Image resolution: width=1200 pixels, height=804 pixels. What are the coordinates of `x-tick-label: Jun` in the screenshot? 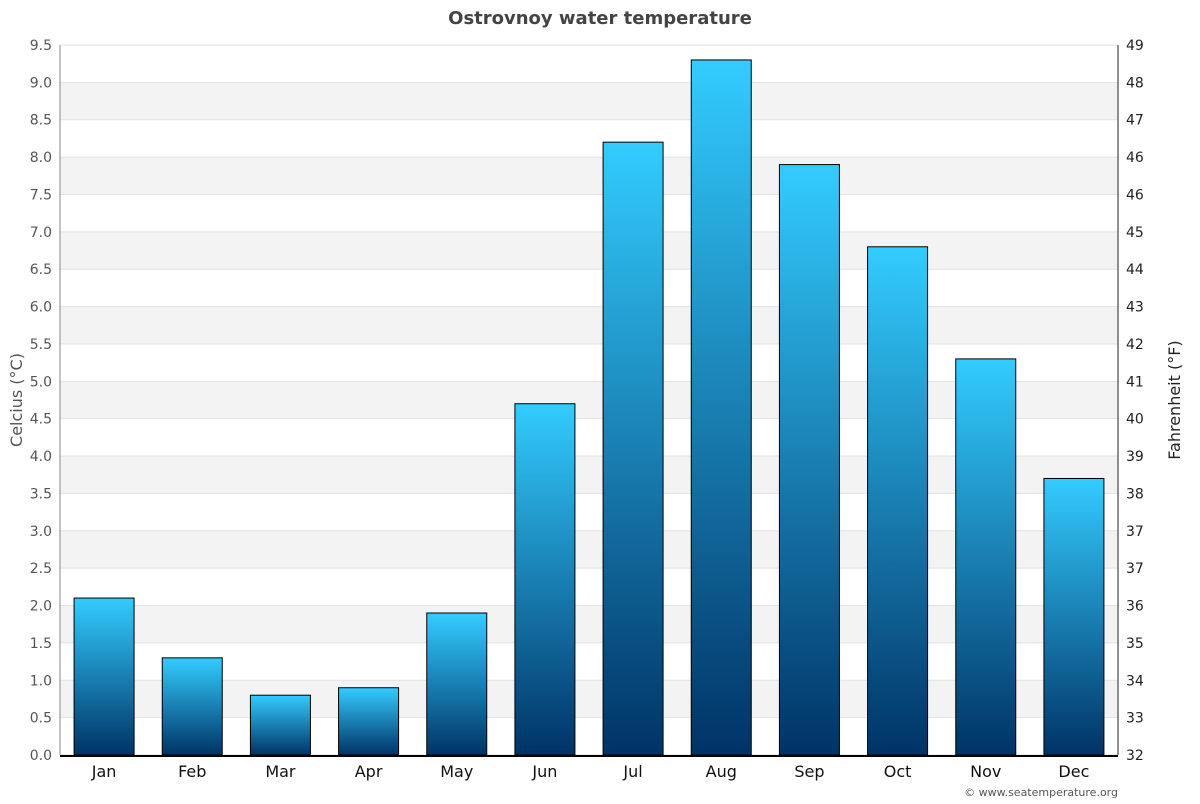 It's located at (544, 771).